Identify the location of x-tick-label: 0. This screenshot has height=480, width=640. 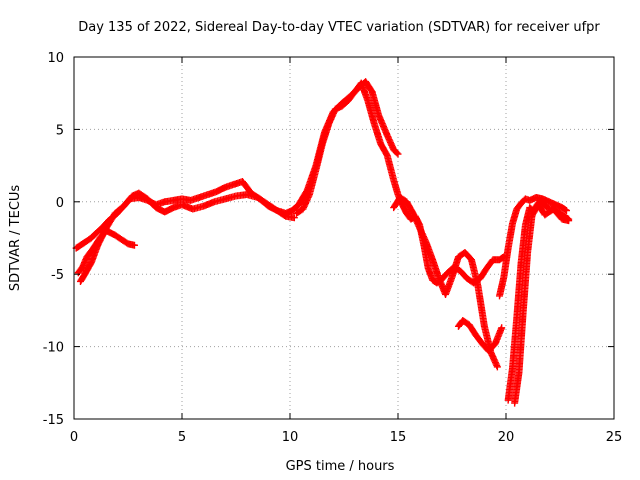
(74, 437).